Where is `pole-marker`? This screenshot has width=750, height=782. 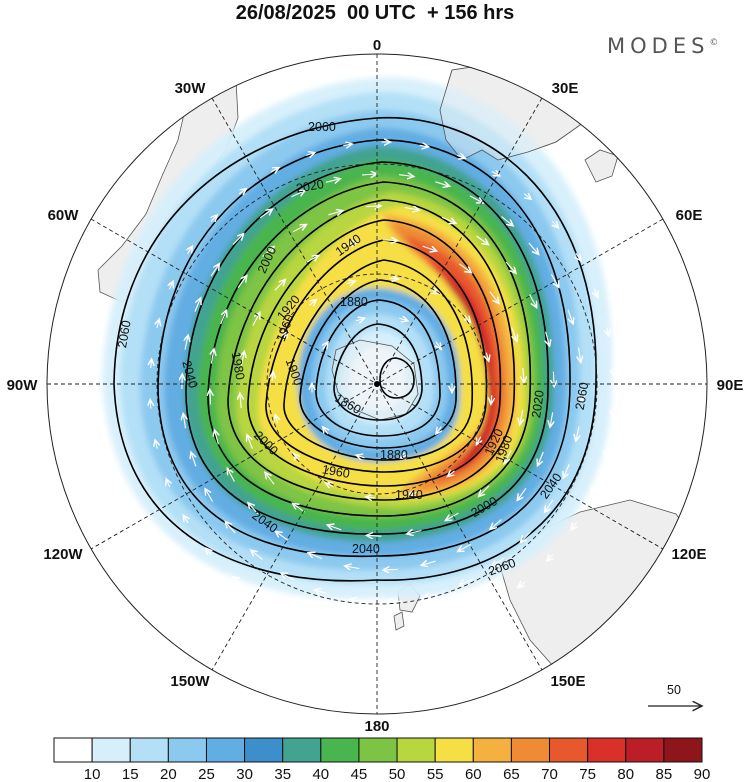
pole-marker is located at coordinates (377, 384).